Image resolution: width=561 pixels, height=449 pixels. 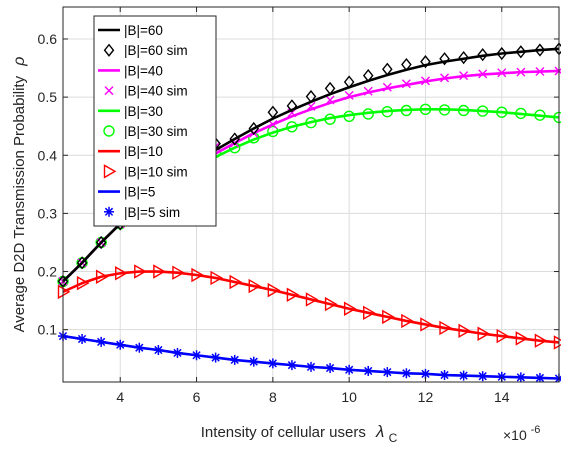 I want to click on y-axis-label-symbol: ρ, so click(x=19, y=62).